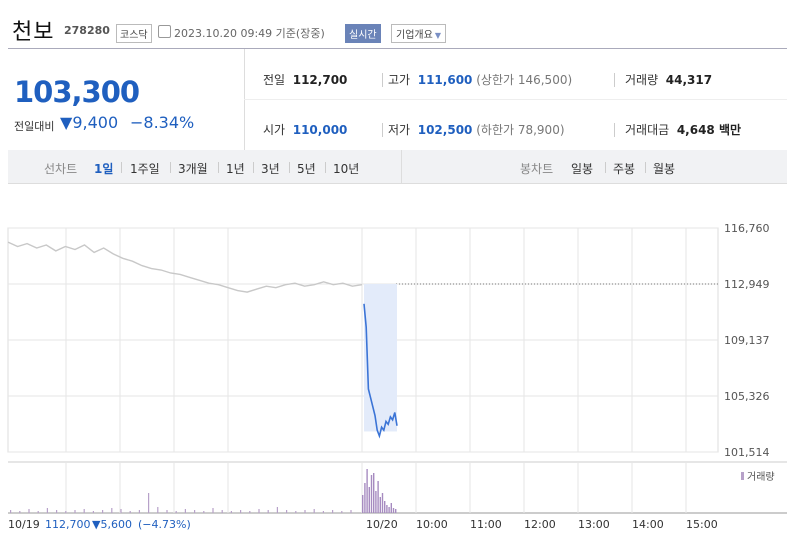 This screenshot has height=540, width=787. I want to click on footer-change: ▼5,600, so click(112, 524).